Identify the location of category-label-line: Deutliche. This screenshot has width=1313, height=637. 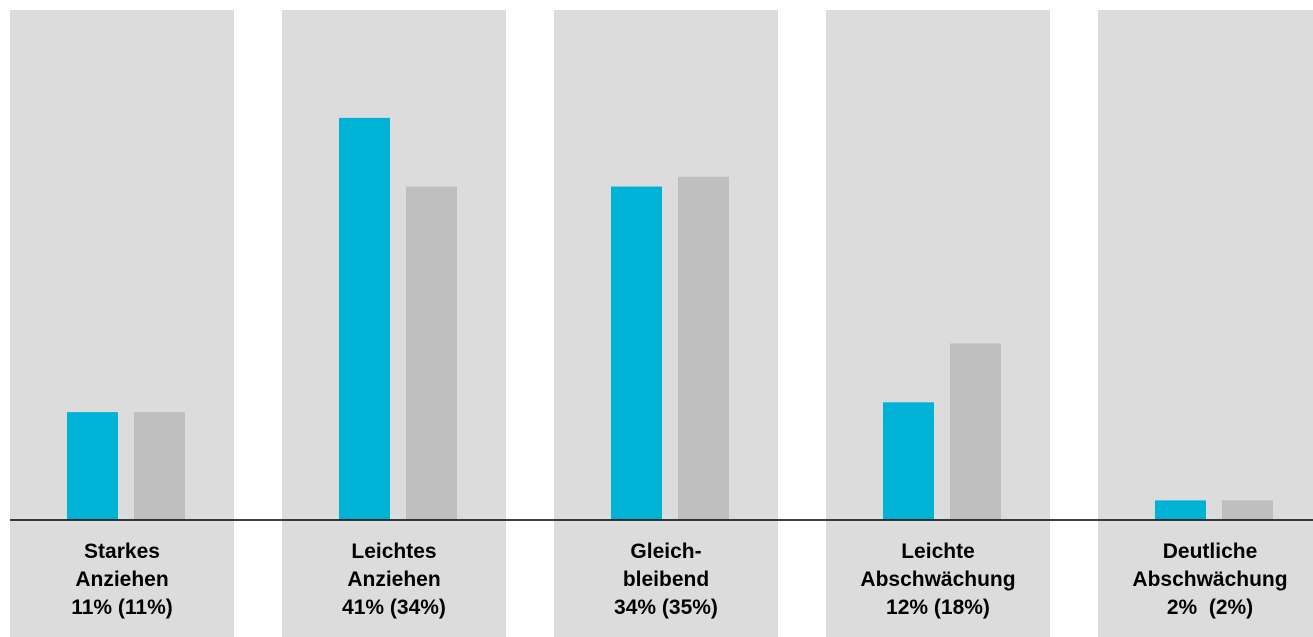
(1210, 551).